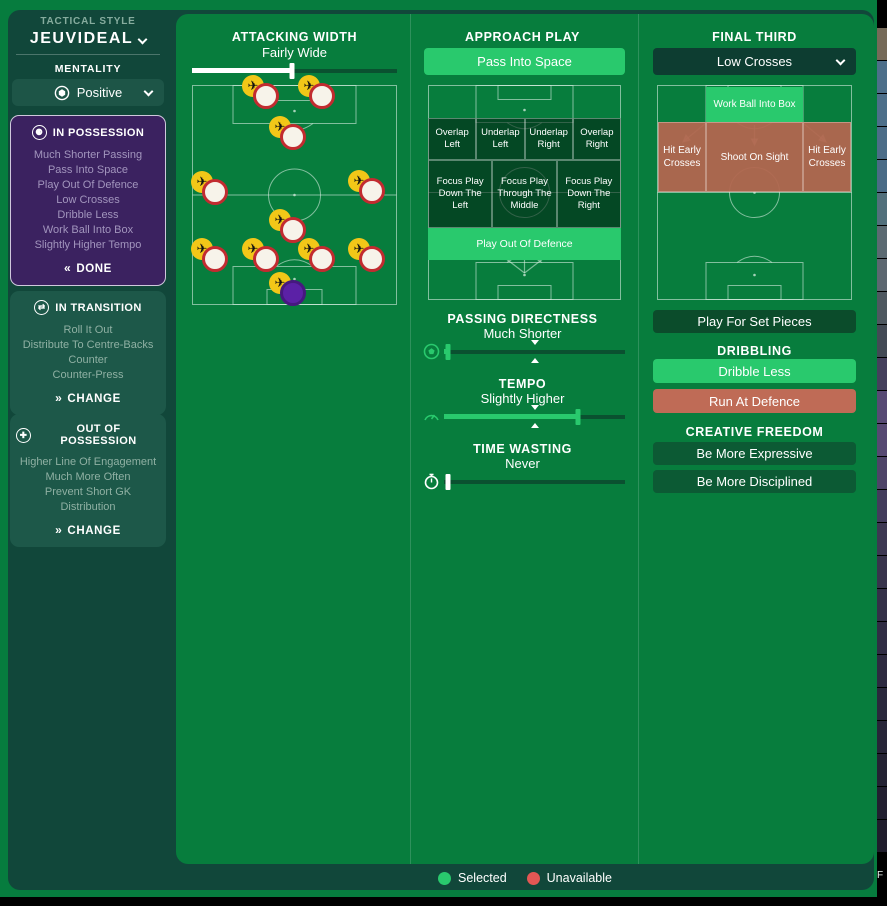 This screenshot has width=887, height=906. I want to click on time-wasting-value: Never, so click(522, 463).